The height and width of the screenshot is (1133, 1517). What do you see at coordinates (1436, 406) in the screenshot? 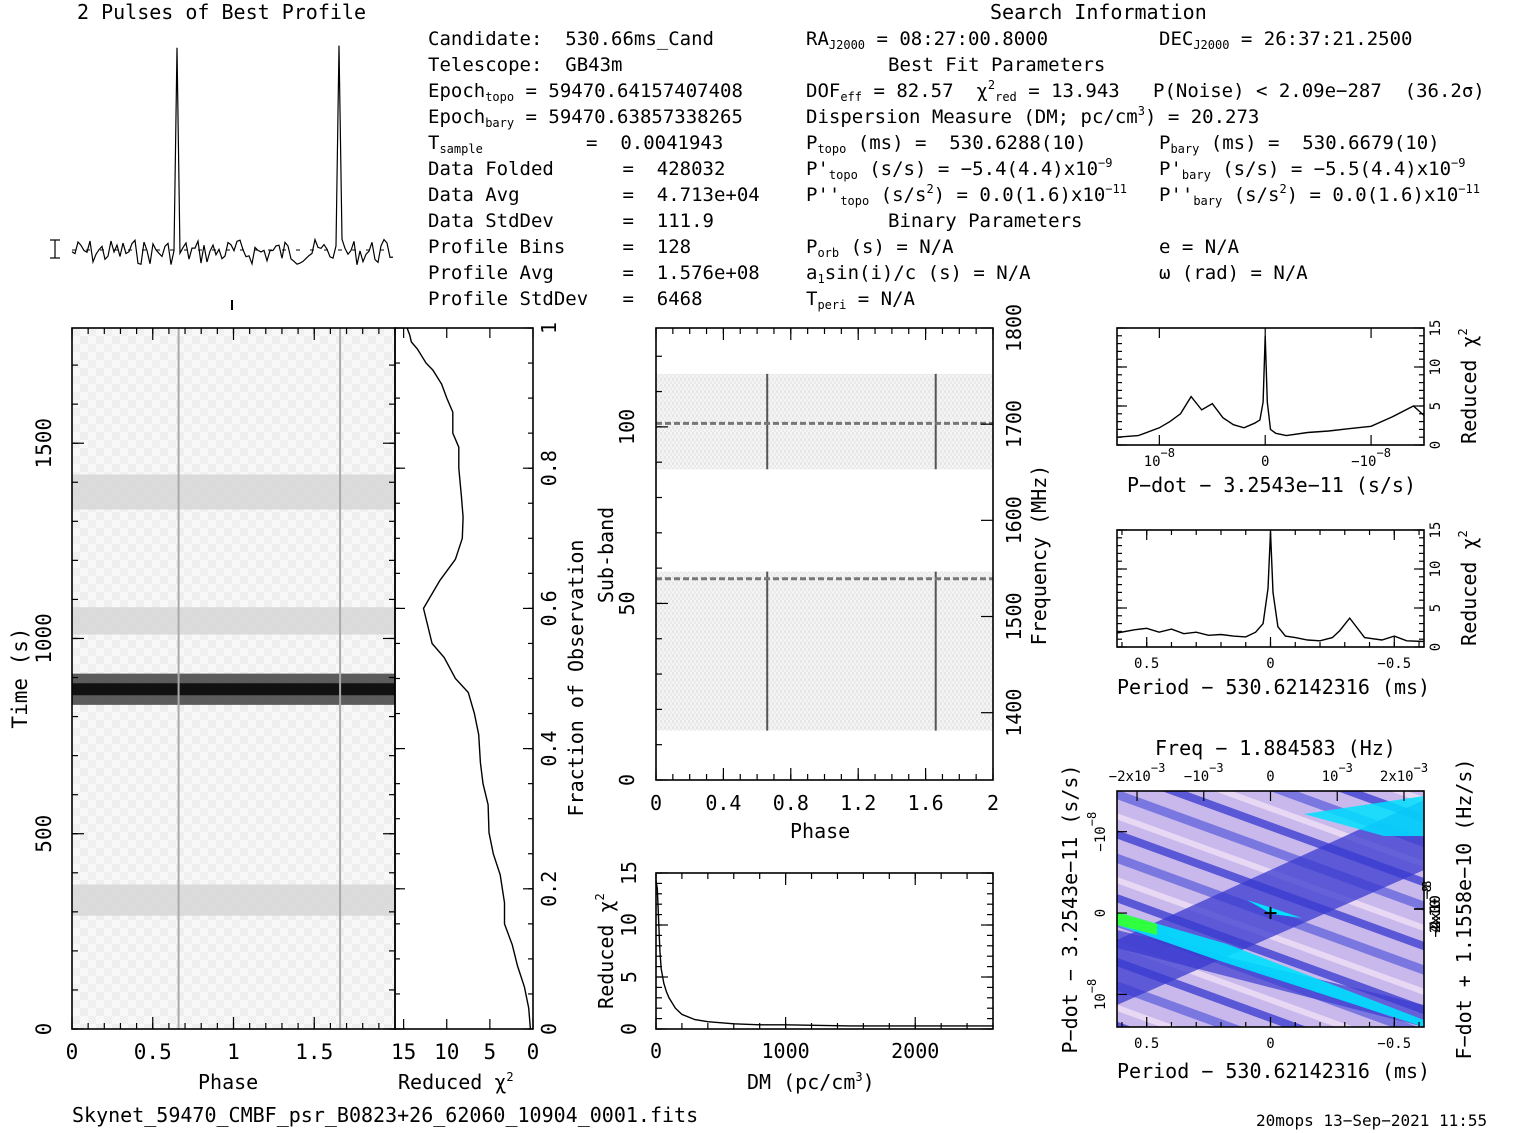
I see `pdot-ytick-label: 5` at bounding box center [1436, 406].